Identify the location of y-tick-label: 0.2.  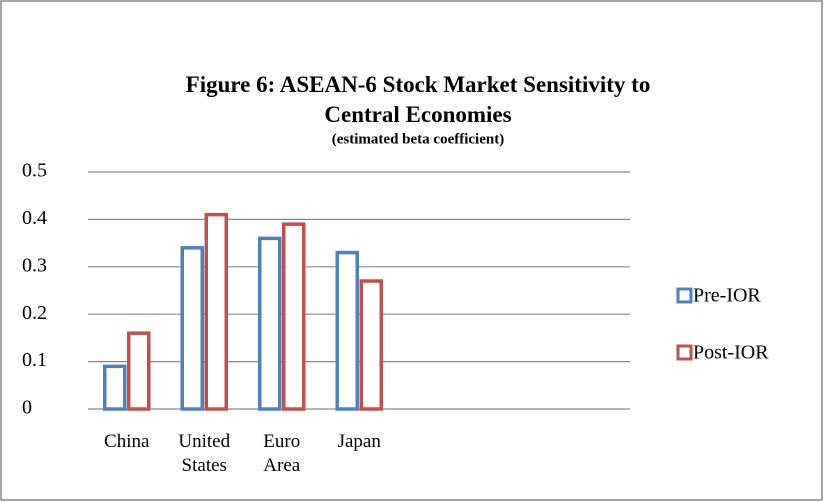
(34, 313).